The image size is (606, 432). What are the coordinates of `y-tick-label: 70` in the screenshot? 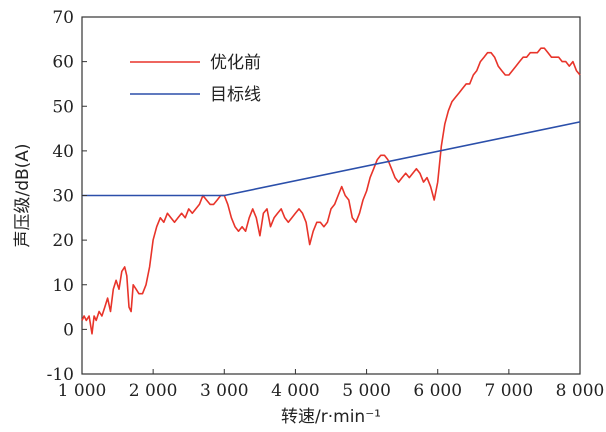 It's located at (63, 18).